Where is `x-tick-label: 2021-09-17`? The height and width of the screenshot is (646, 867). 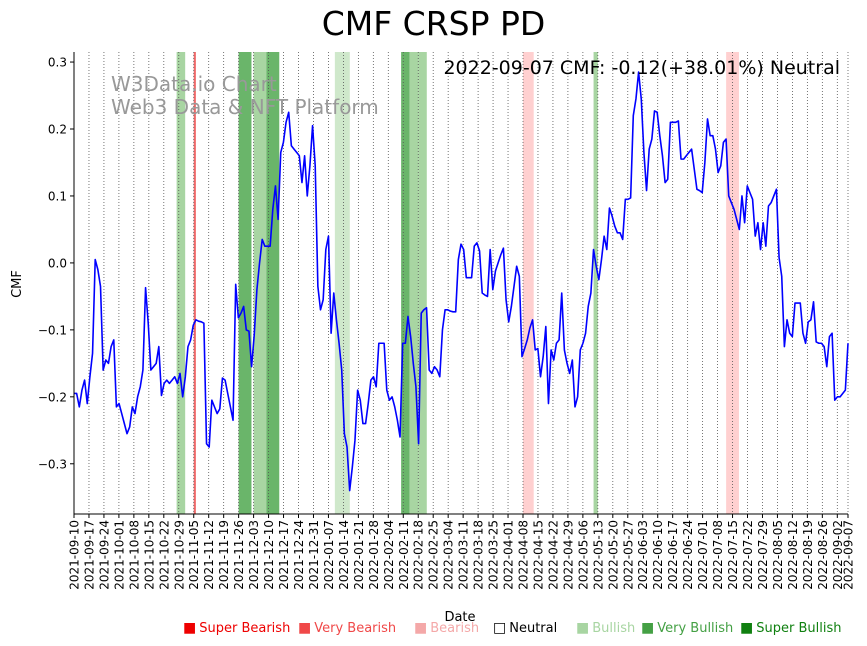
x-tick-label: 2021-09-17 is located at coordinates (89, 555).